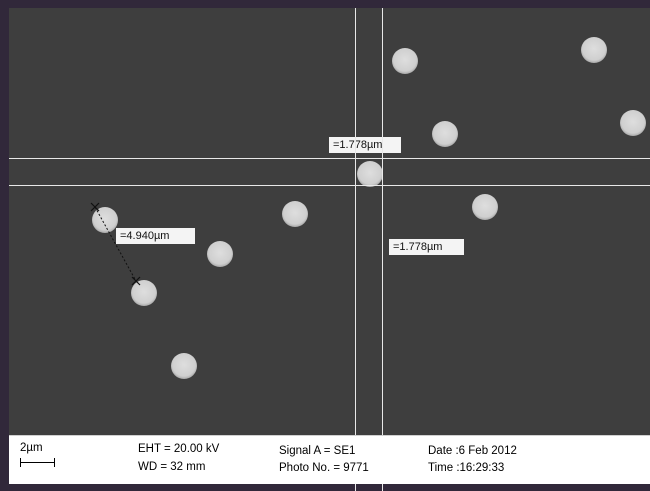  Describe the element at coordinates (426, 247) in the screenshot. I see `vertical-distance-label: =1.778µm` at that location.